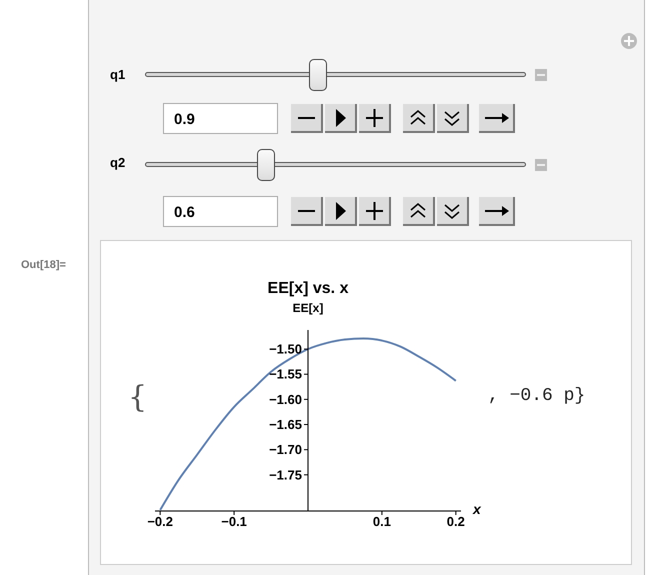 This screenshot has height=575, width=652. What do you see at coordinates (285, 474) in the screenshot?
I see `y-tick-label: −1.75` at bounding box center [285, 474].